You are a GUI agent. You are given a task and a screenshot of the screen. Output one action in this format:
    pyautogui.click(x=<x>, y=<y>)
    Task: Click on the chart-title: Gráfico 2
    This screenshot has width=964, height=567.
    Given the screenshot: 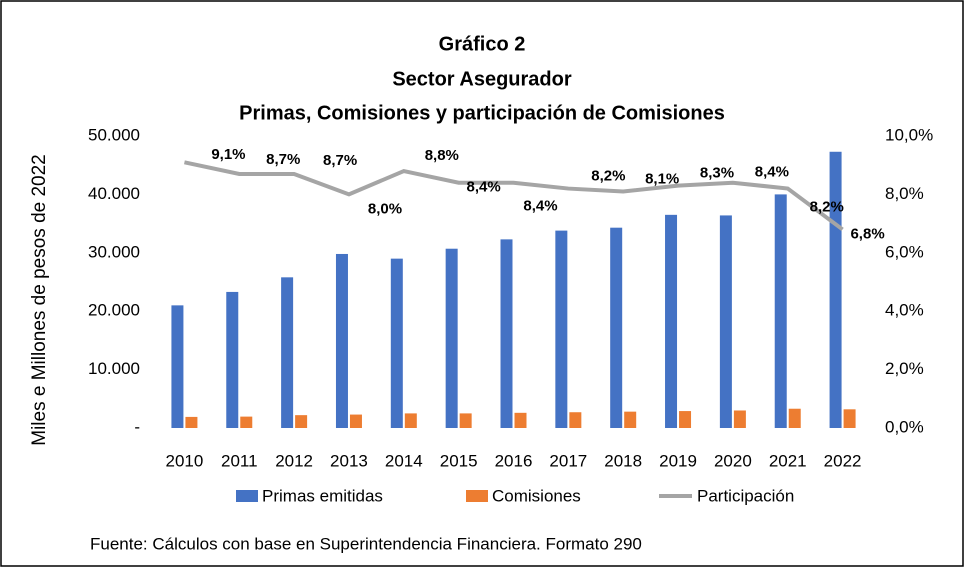 What is the action you would take?
    pyautogui.click(x=482, y=44)
    